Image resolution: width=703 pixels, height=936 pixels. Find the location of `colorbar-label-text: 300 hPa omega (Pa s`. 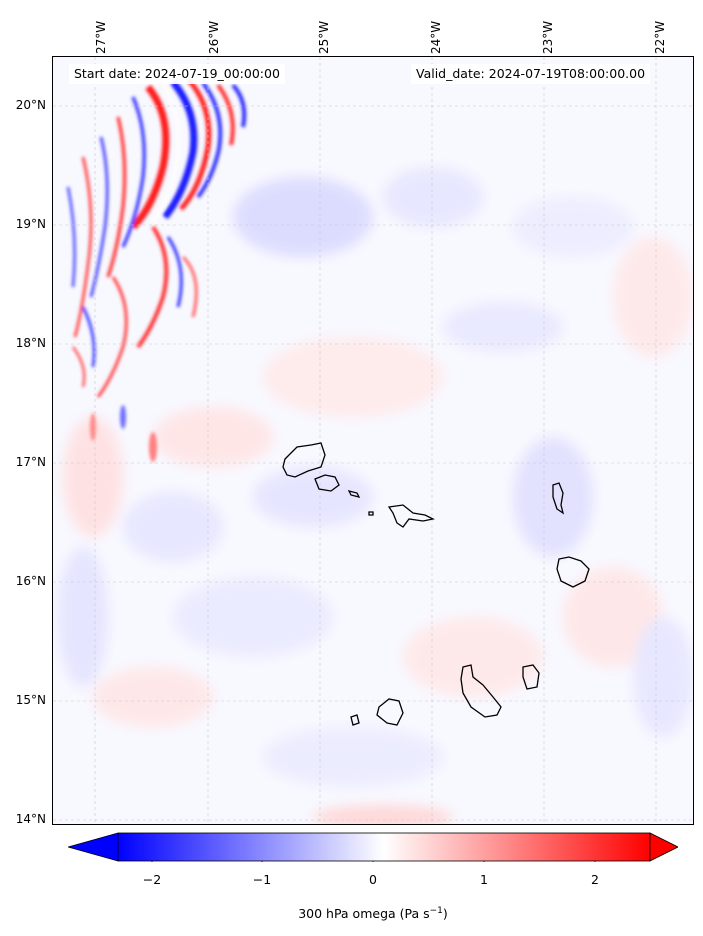

colorbar-label-text: 300 hPa omega (Pa s is located at coordinates (364, 914).